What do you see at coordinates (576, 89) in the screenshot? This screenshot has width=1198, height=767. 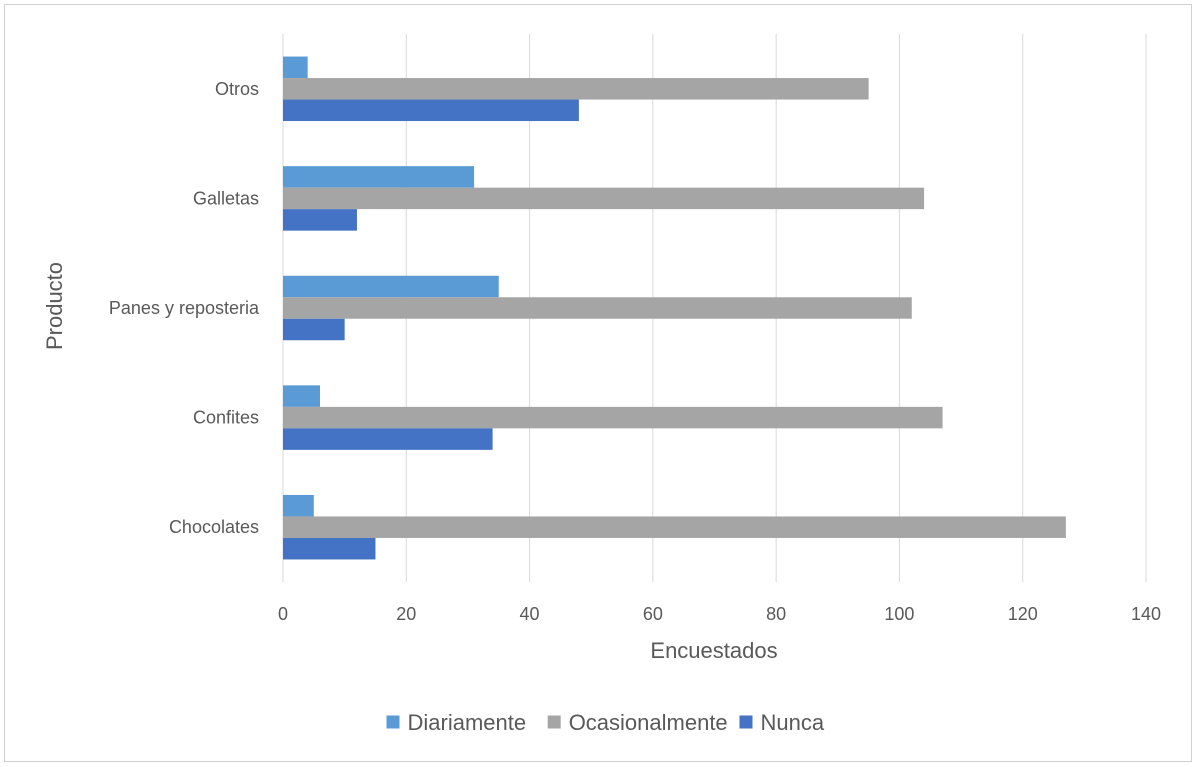 I see `bar-ocasionalmente-otros` at bounding box center [576, 89].